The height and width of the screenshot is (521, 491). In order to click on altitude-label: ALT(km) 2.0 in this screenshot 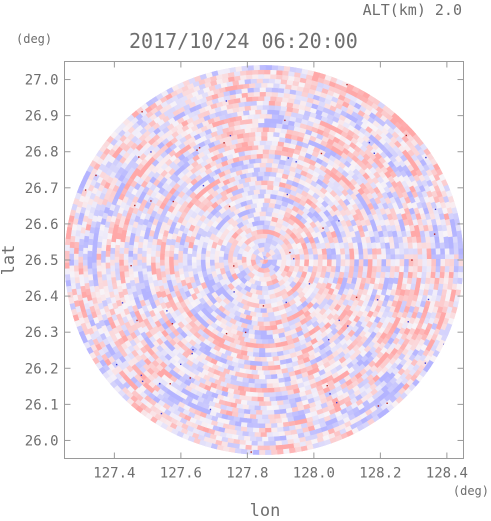, I will do `click(412, 10)`.